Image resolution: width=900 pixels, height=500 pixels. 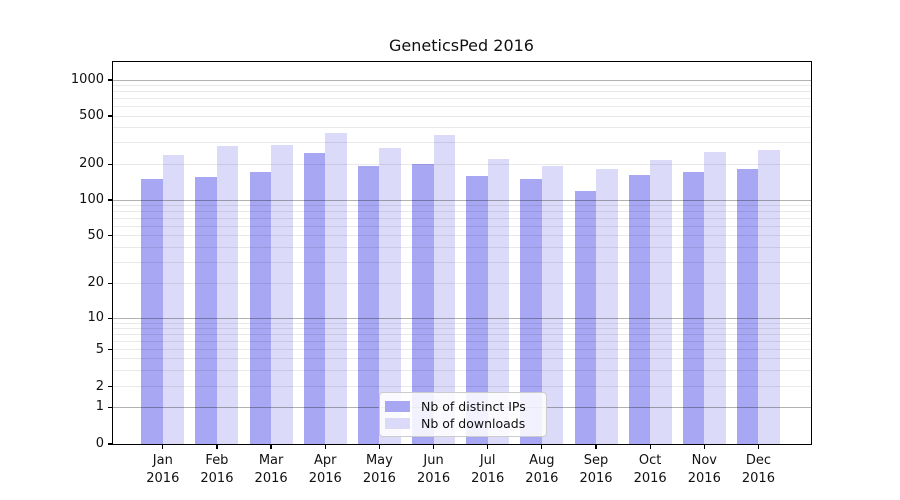 What do you see at coordinates (91, 199) in the screenshot?
I see `y-axis-tick-label: 100` at bounding box center [91, 199].